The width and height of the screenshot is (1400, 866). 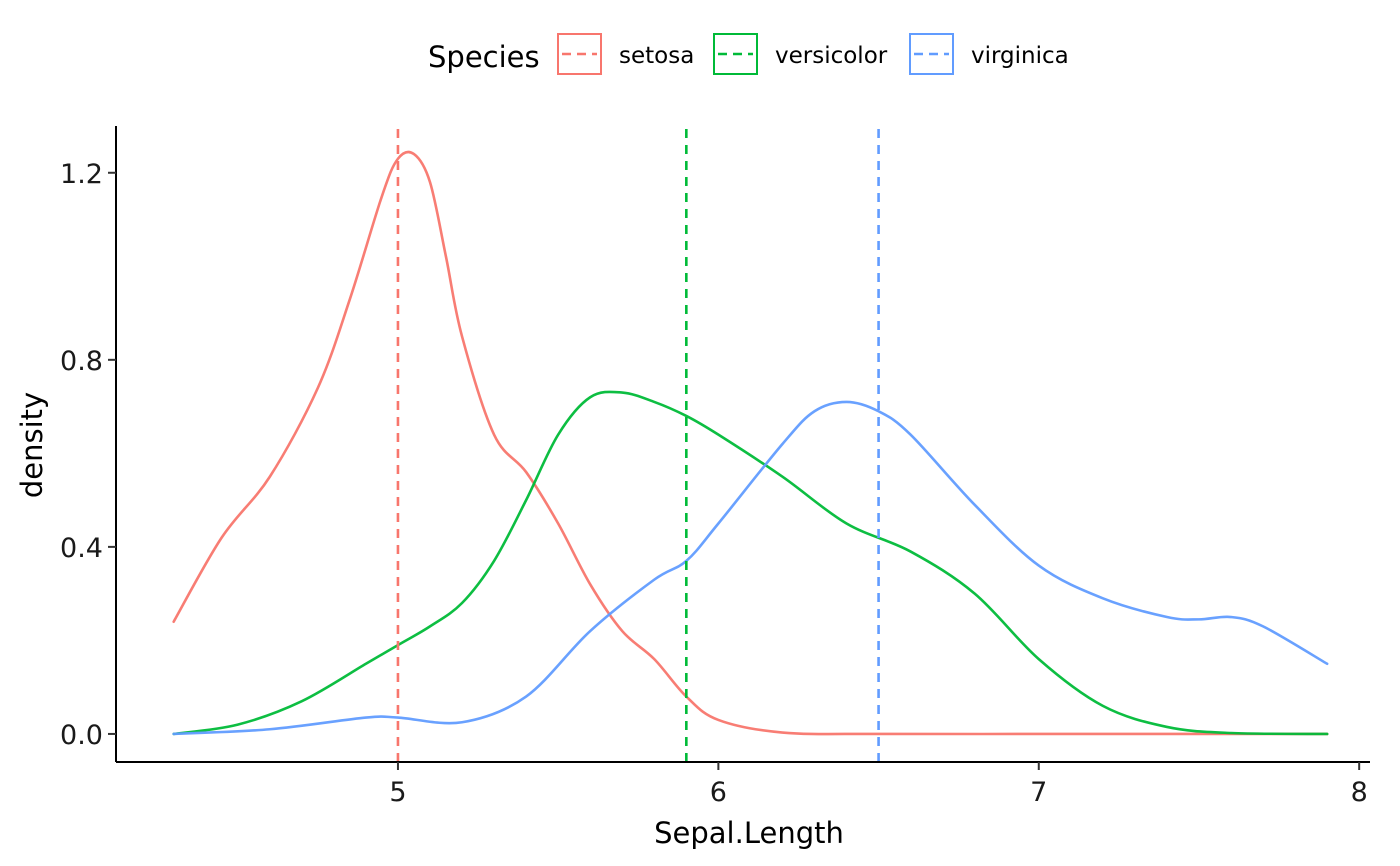 I want to click on y-tick-label: 1.2, so click(x=81, y=174).